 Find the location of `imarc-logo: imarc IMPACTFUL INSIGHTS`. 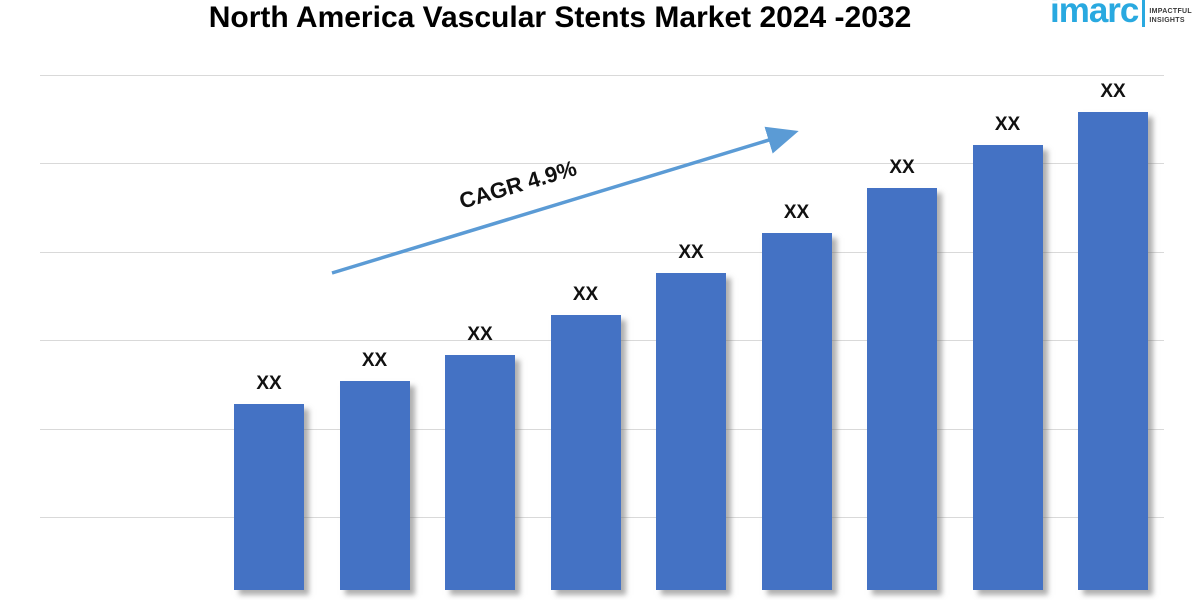

imarc-logo: imarc IMPACTFUL INSIGHTS is located at coordinates (1121, 14).